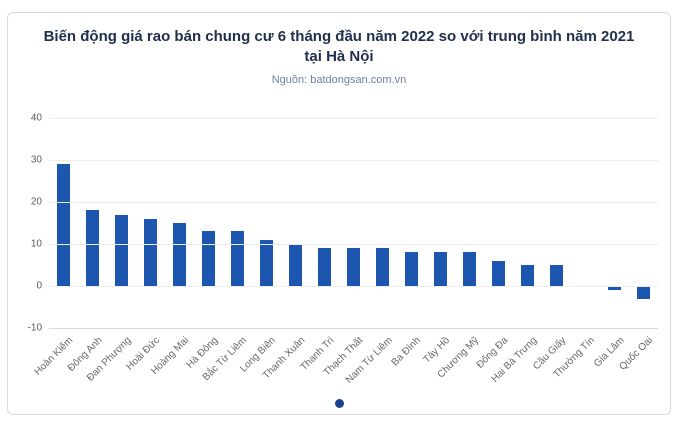  Describe the element at coordinates (39, 286) in the screenshot. I see `y-axis-tick-label: 0` at that location.